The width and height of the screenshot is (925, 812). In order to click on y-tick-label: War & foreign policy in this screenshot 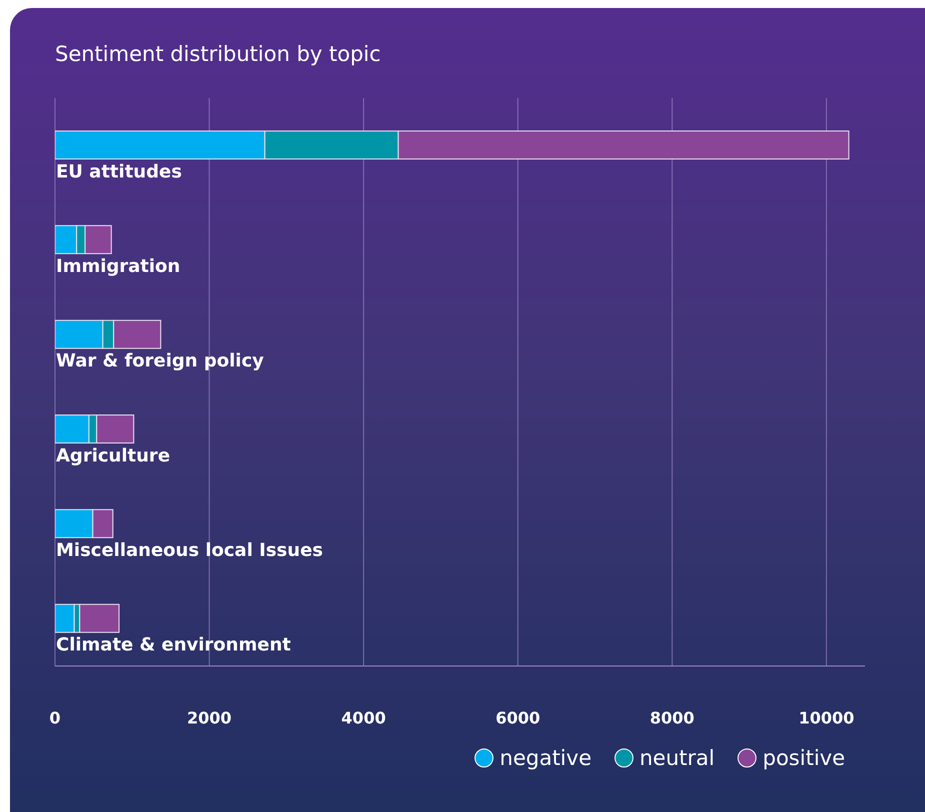, I will do `click(160, 361)`.